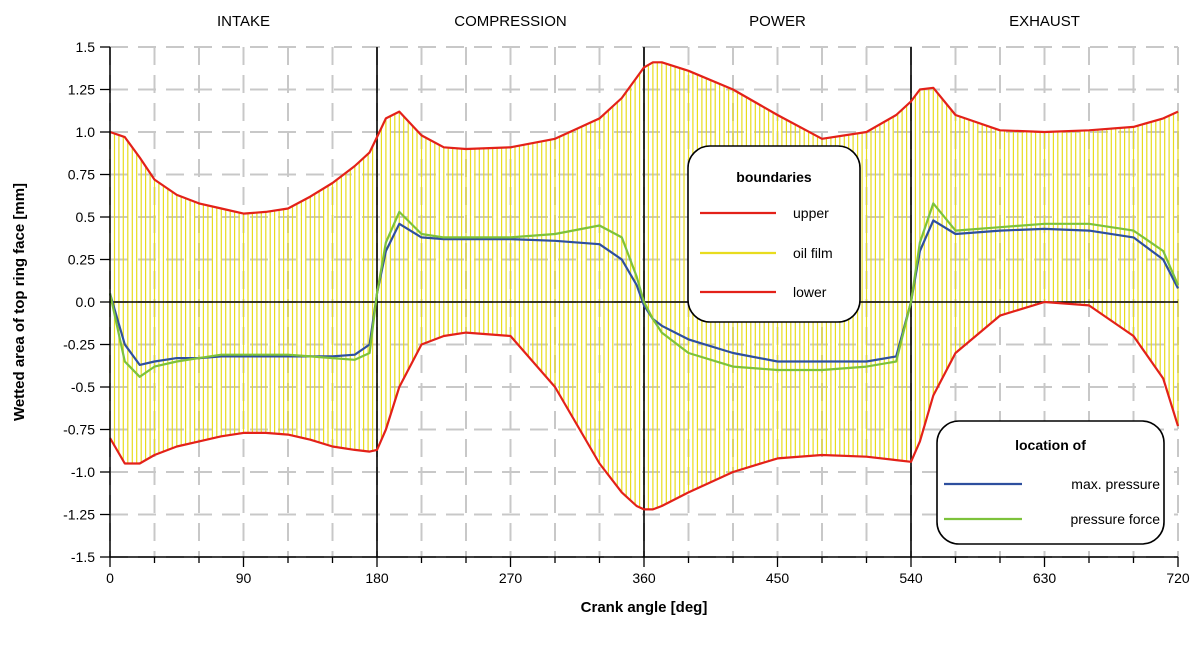  Describe the element at coordinates (243, 21) in the screenshot. I see `phase-label: INTAKE` at that location.